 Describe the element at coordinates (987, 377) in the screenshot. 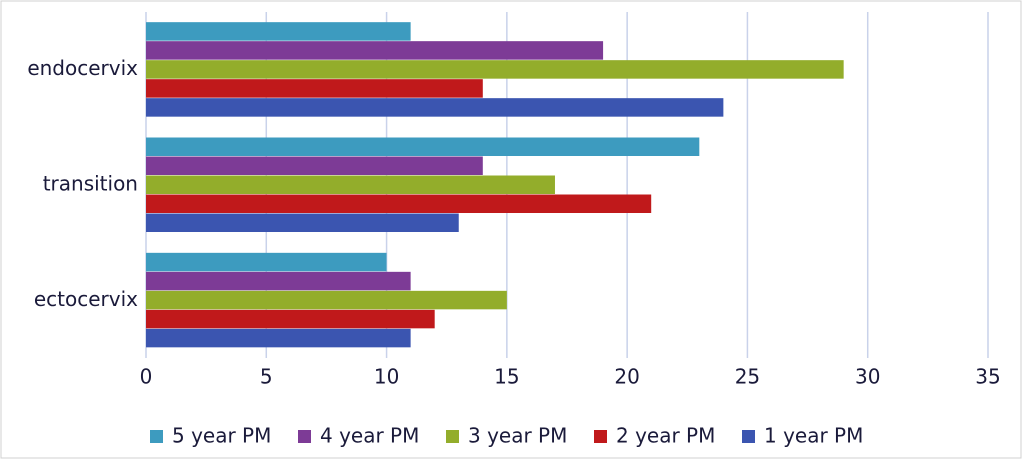

I see `x-tick-label: 35` at that location.